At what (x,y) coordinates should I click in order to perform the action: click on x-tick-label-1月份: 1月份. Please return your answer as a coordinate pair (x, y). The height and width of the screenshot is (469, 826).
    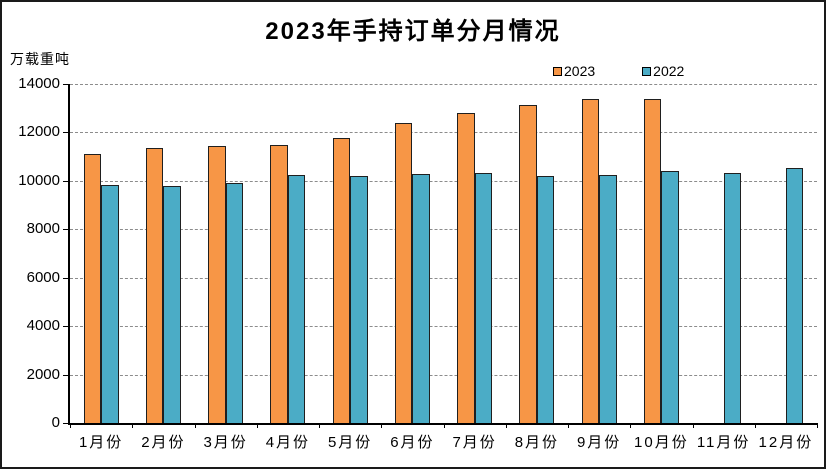
    Looking at the image, I should click on (101, 442).